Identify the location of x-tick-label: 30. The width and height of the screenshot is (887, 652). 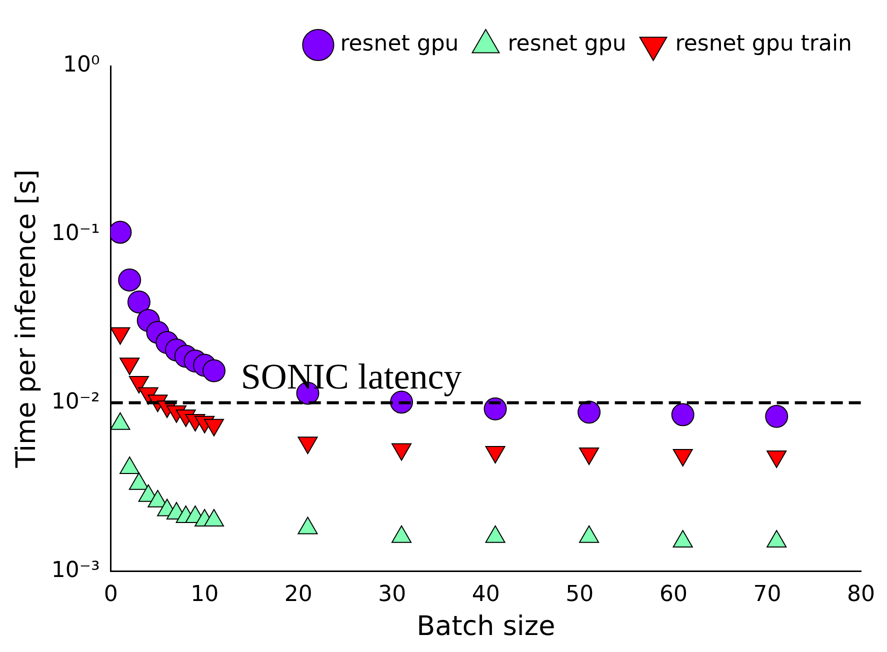
(392, 595).